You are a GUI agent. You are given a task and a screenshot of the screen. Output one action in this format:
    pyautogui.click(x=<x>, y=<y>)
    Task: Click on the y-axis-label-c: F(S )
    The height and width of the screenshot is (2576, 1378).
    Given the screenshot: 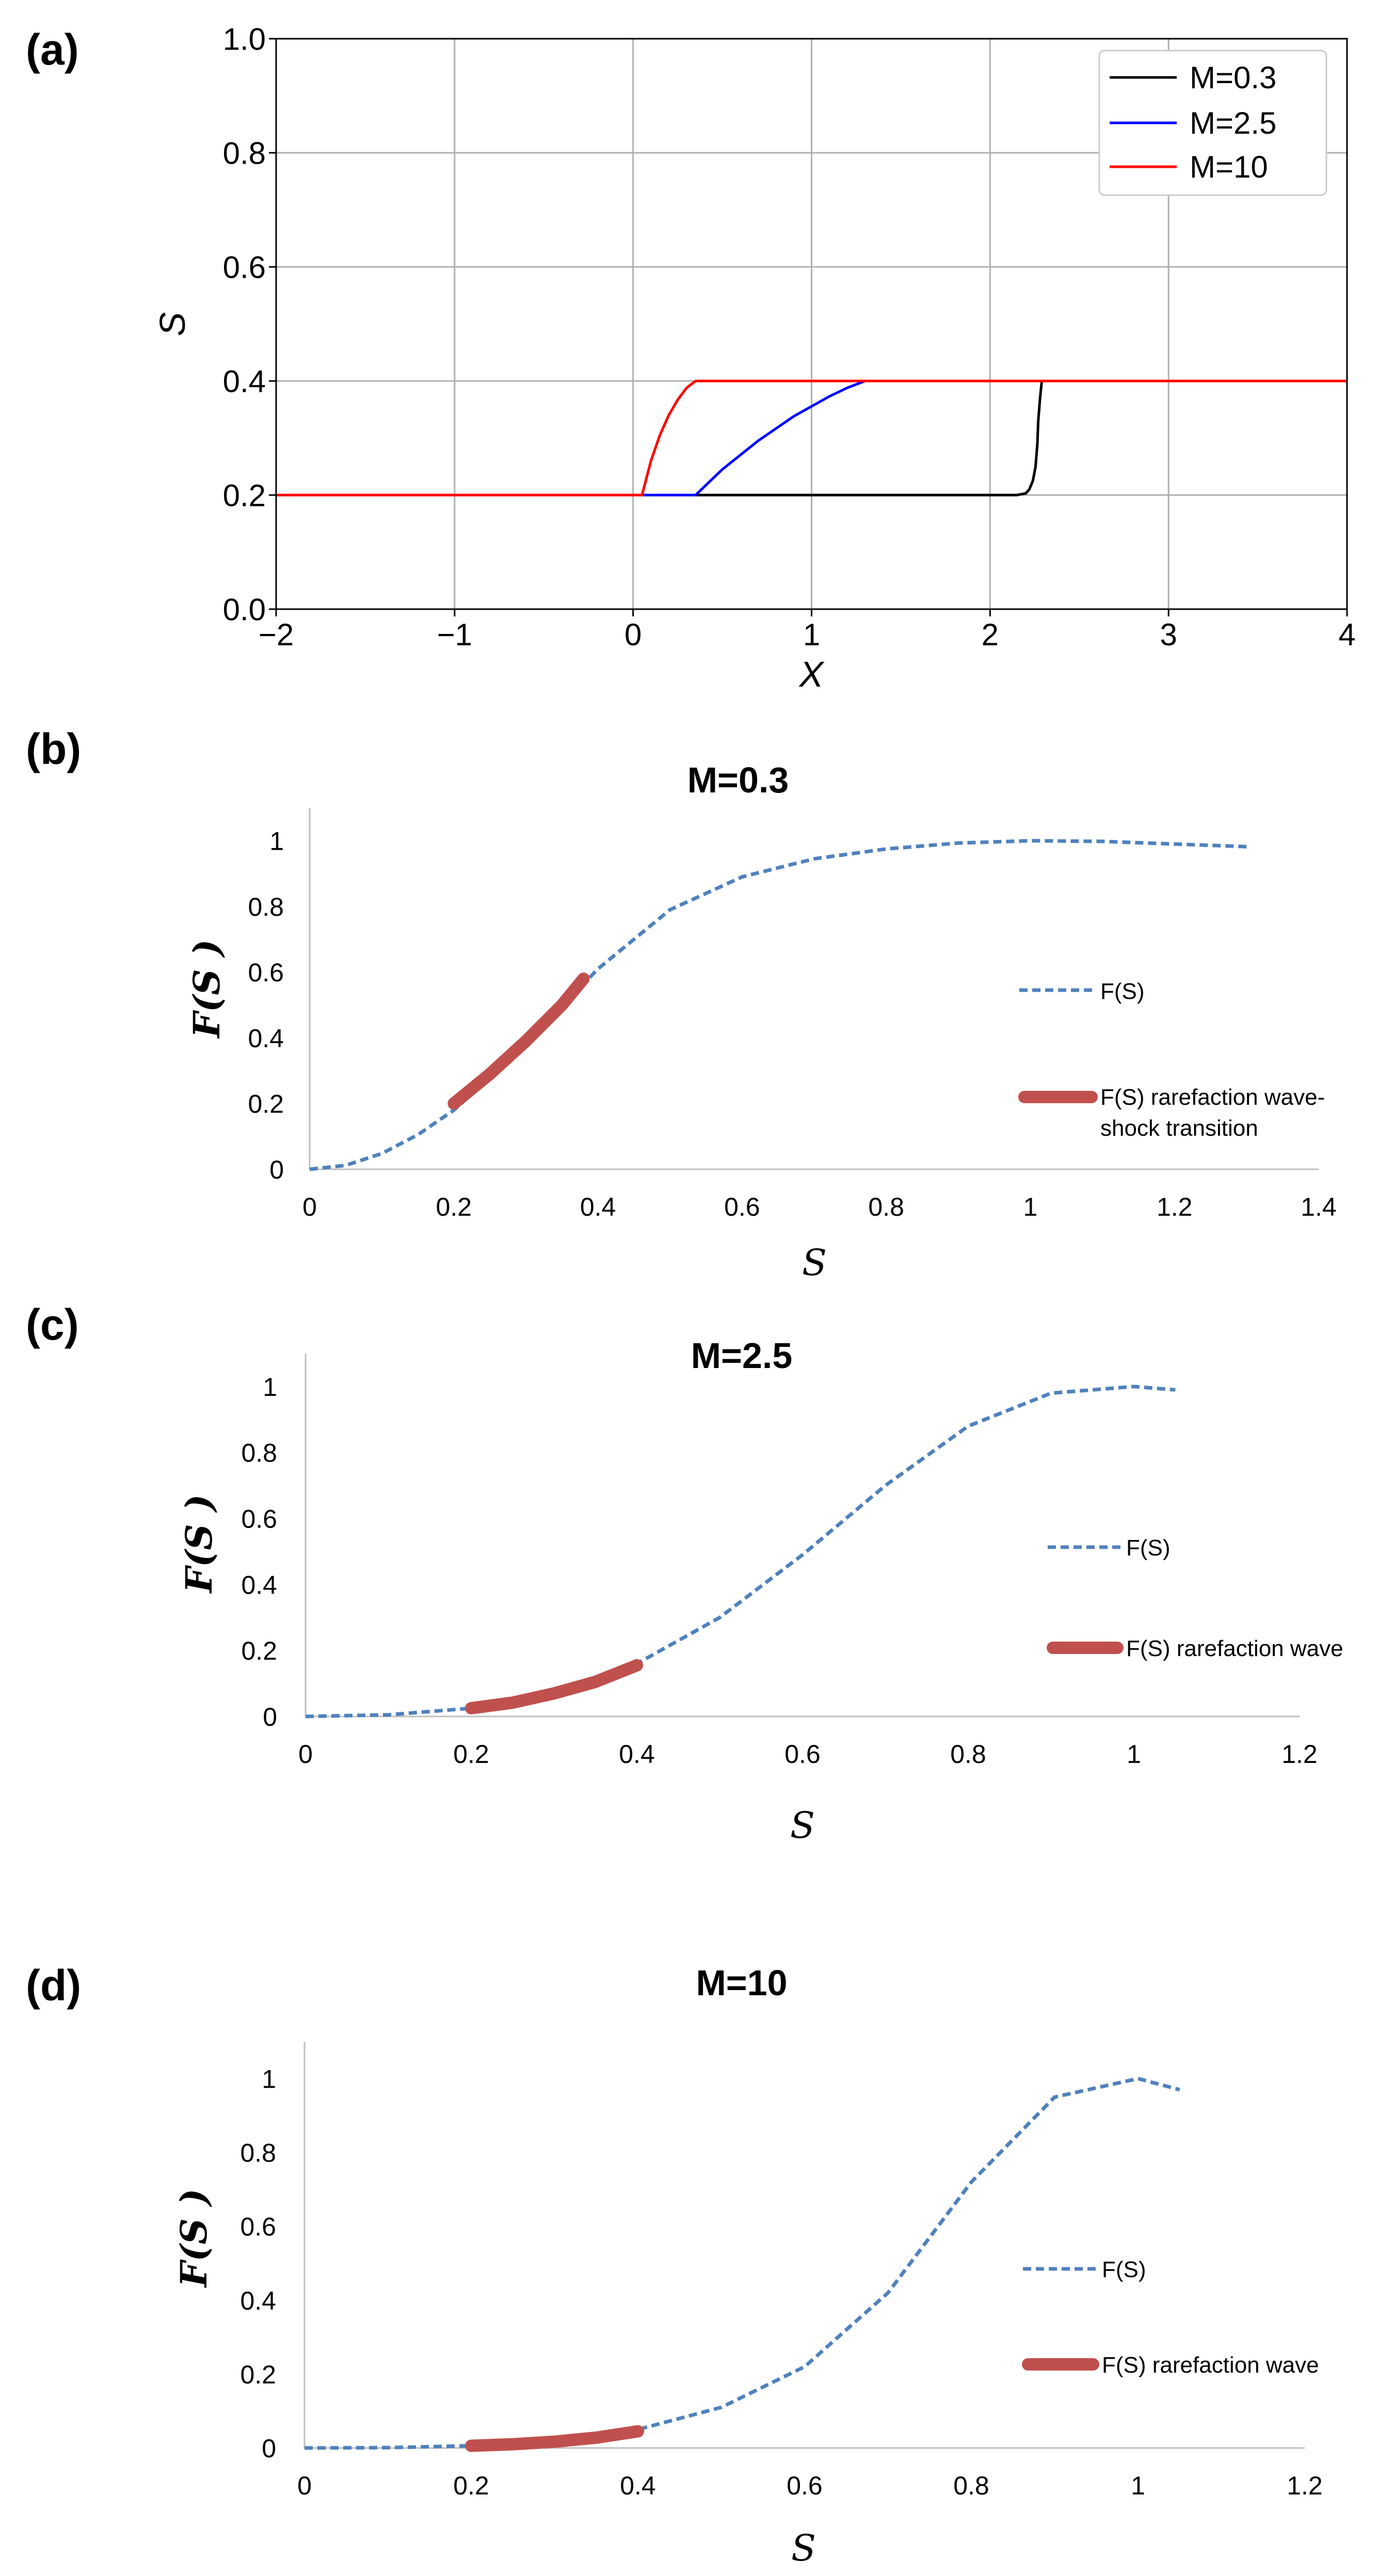 What is the action you would take?
    pyautogui.click(x=199, y=1544)
    